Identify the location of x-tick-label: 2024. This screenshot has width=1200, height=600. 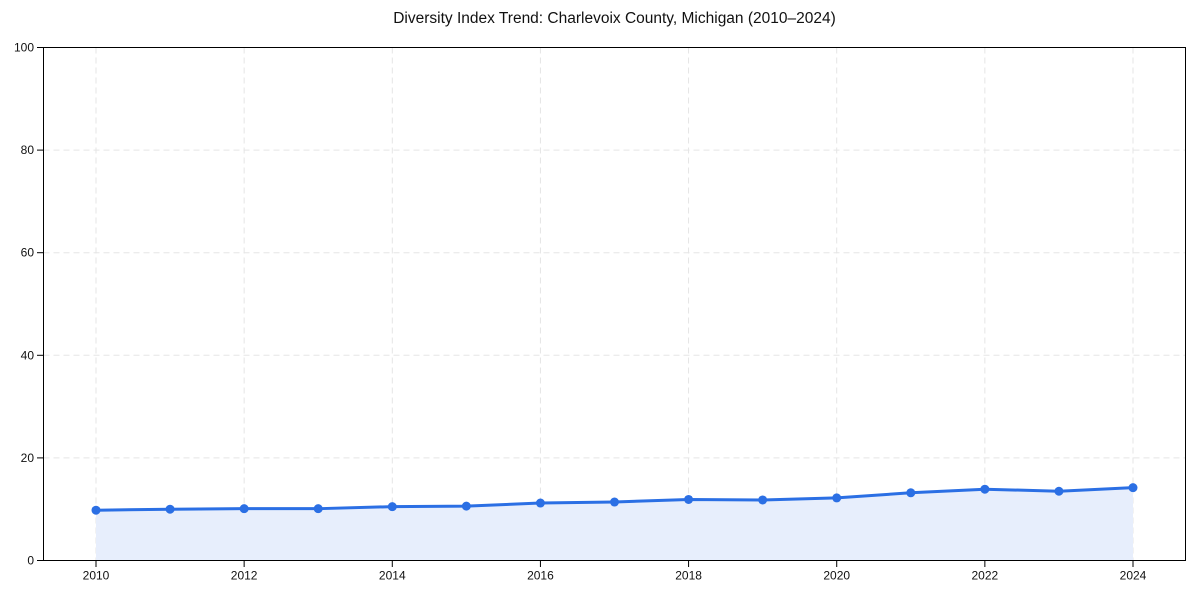
(1133, 576).